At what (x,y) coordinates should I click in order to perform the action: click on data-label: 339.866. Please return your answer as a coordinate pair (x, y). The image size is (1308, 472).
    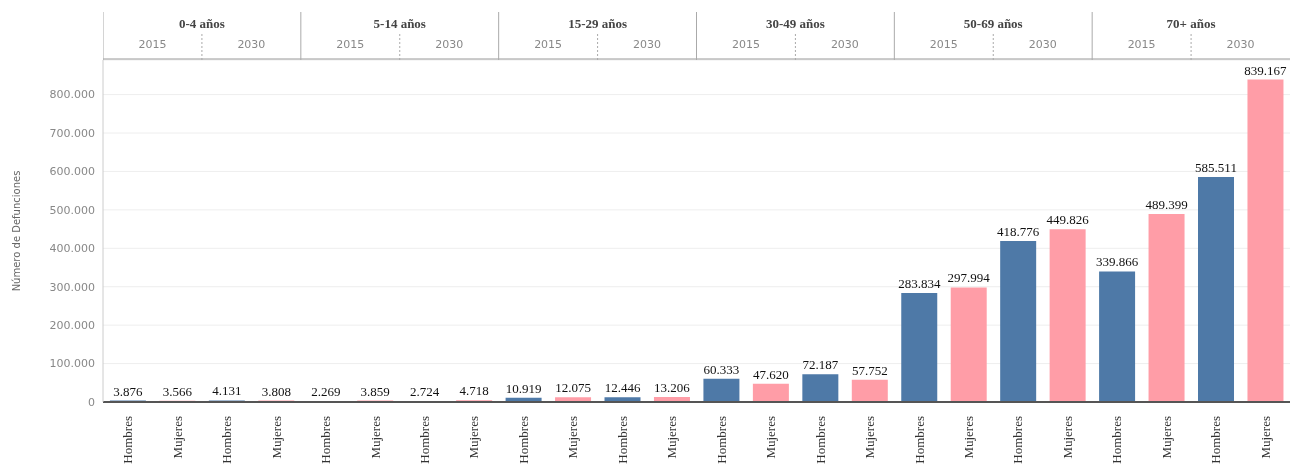
    Looking at the image, I should click on (1117, 262).